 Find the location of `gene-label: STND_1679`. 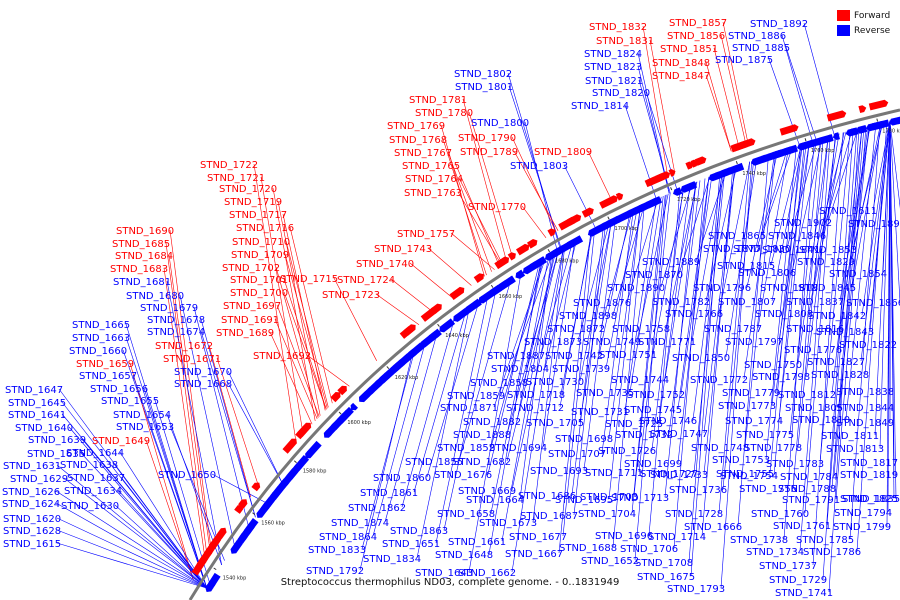

gene-label: STND_1679 is located at coordinates (169, 308).